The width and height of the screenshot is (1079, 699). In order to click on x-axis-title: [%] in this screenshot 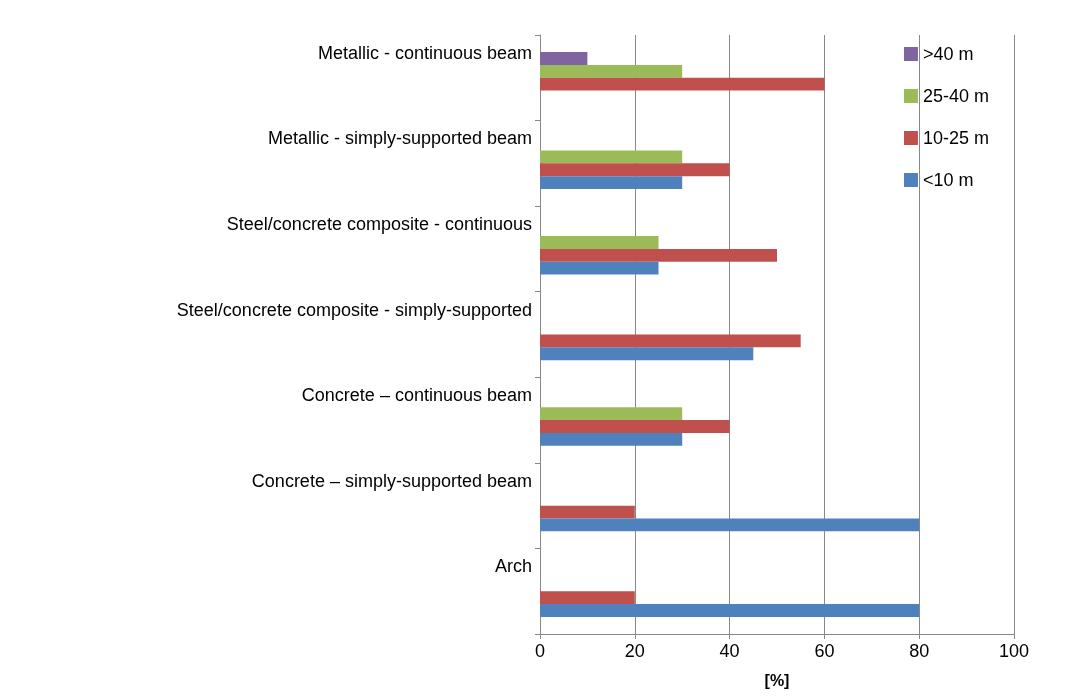, I will do `click(777, 680)`.